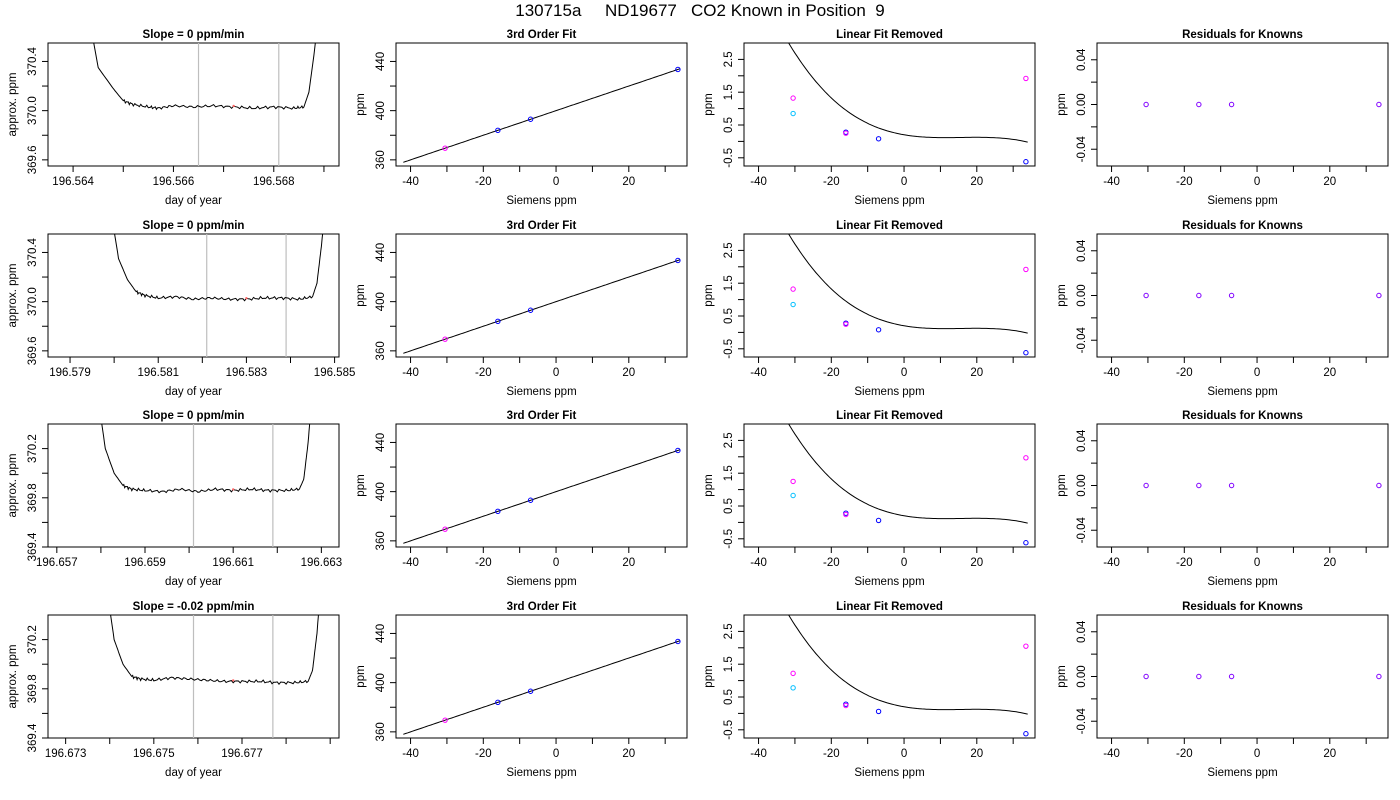 This screenshot has height=800, width=1400. What do you see at coordinates (33, 251) in the screenshot?
I see `y-tick-label: 370.4` at bounding box center [33, 251].